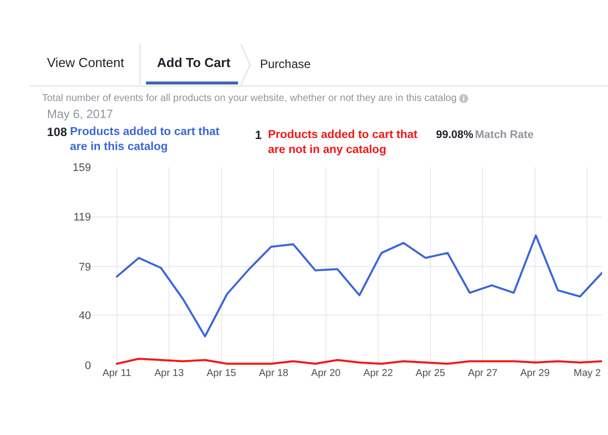 The width and height of the screenshot is (608, 435). I want to click on y-tick-label: 40, so click(84, 316).